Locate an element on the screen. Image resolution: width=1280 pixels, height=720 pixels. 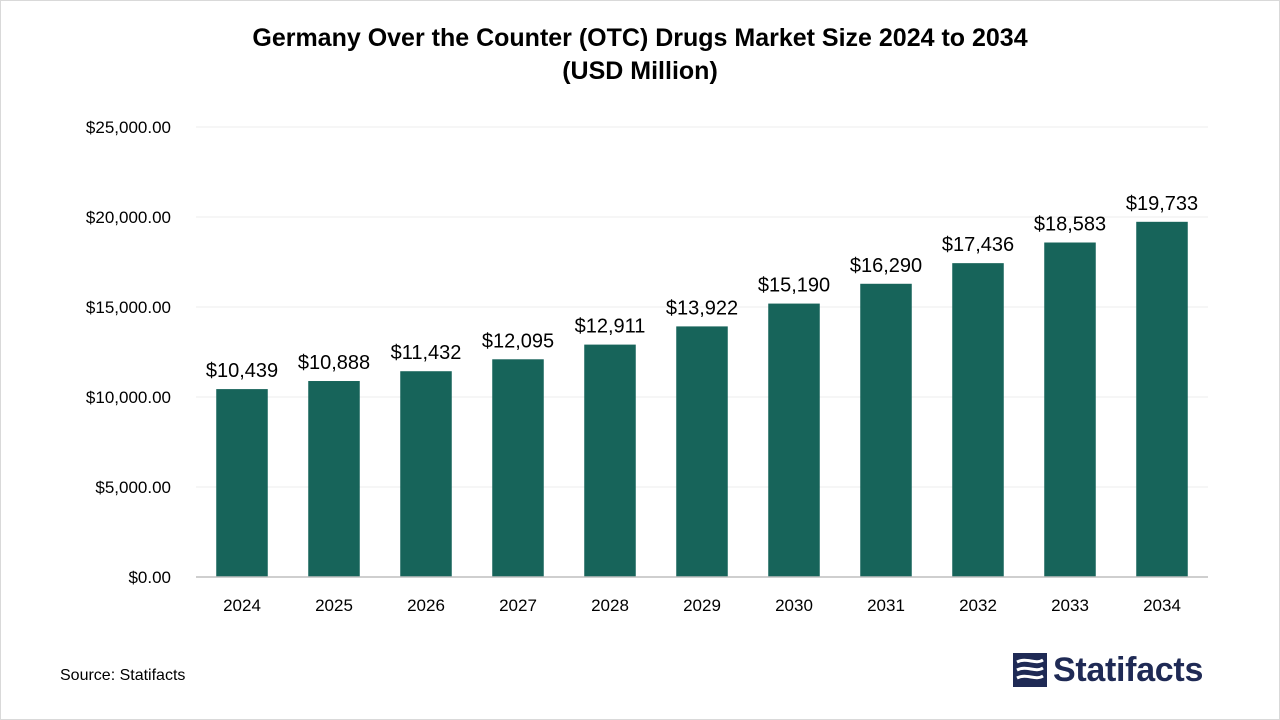
y-tick-label: $25,000.00 is located at coordinates (128, 127).